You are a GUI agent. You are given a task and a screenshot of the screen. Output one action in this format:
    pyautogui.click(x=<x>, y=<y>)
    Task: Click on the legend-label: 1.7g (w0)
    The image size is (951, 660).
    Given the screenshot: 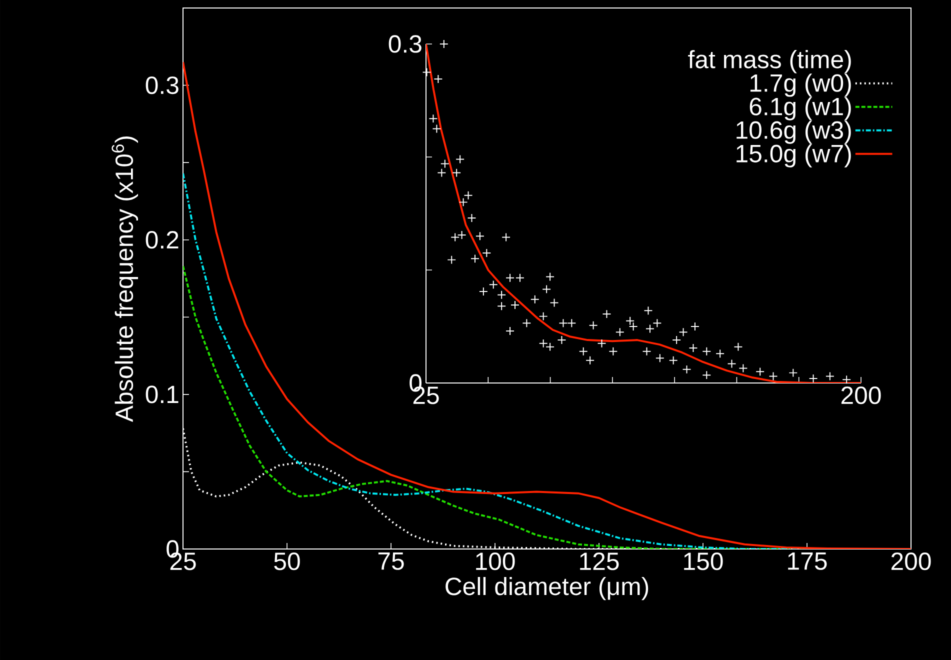 What is the action you would take?
    pyautogui.click(x=800, y=85)
    